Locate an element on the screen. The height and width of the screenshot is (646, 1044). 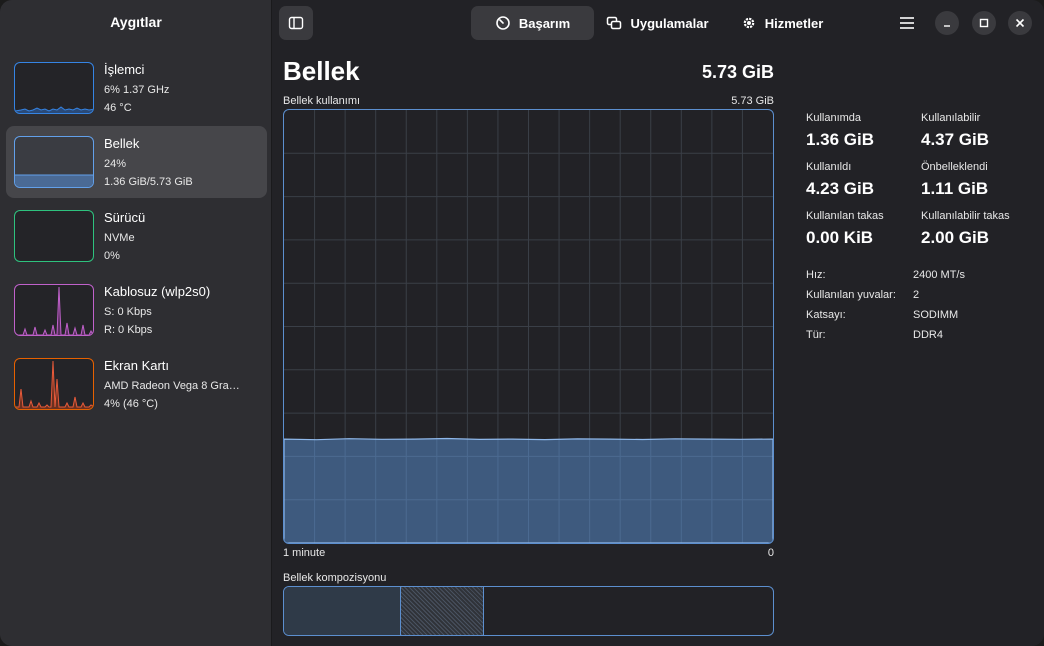
device-detail: 6% 1.37 GHz is located at coordinates (137, 90).